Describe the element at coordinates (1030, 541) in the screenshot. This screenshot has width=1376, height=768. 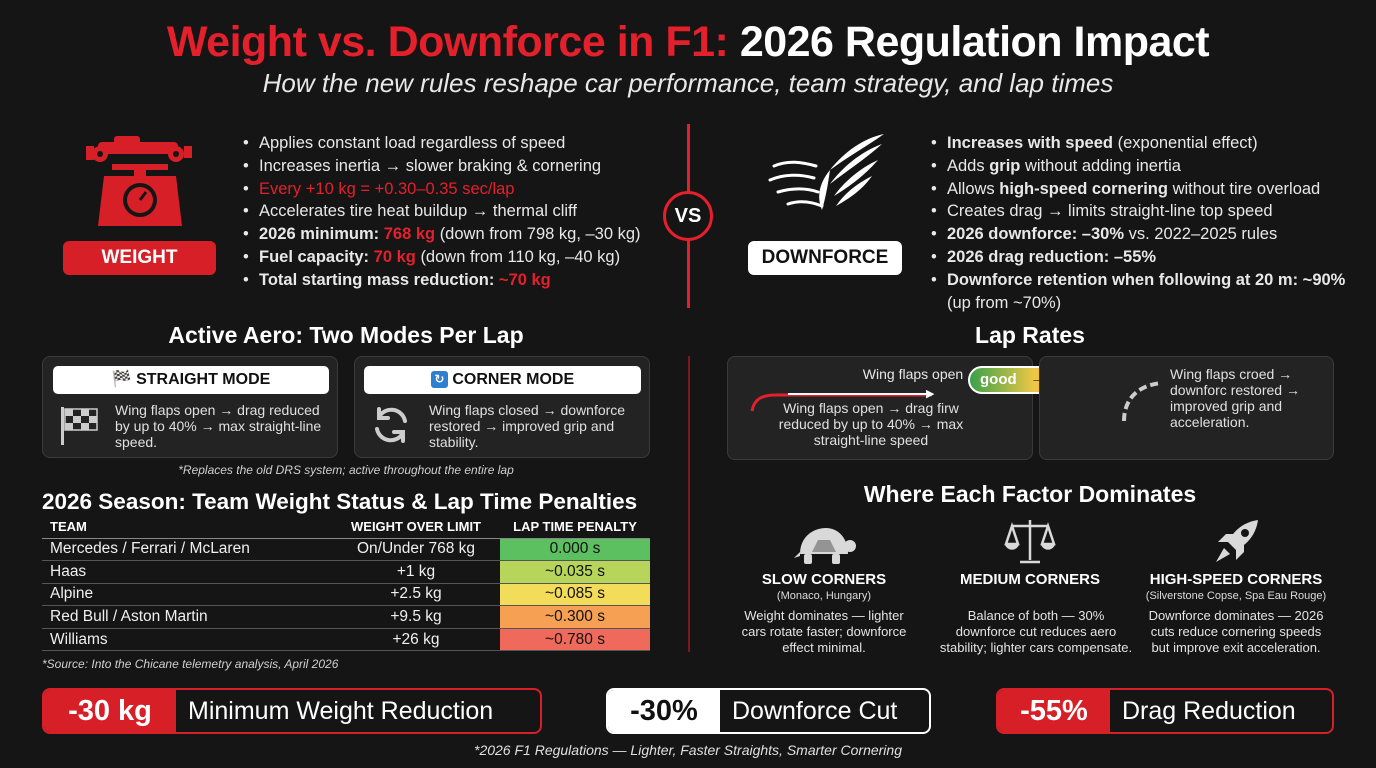
I see `scale-icon` at that location.